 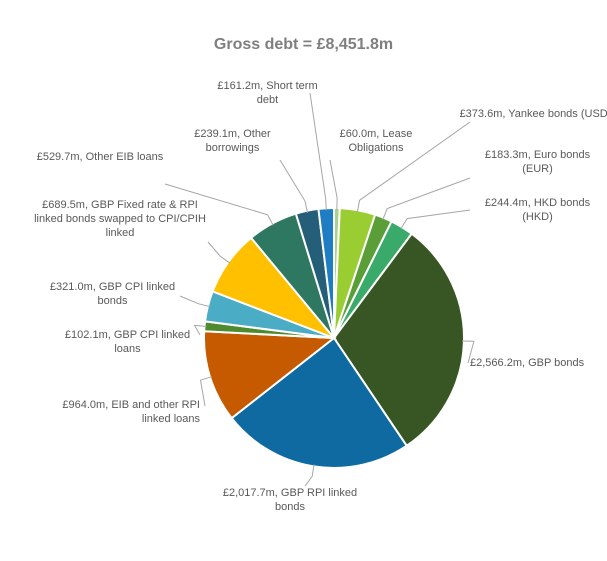 What do you see at coordinates (290, 500) in the screenshot?
I see `data-label: £2,017.7m, GBP RPI linked bonds` at bounding box center [290, 500].